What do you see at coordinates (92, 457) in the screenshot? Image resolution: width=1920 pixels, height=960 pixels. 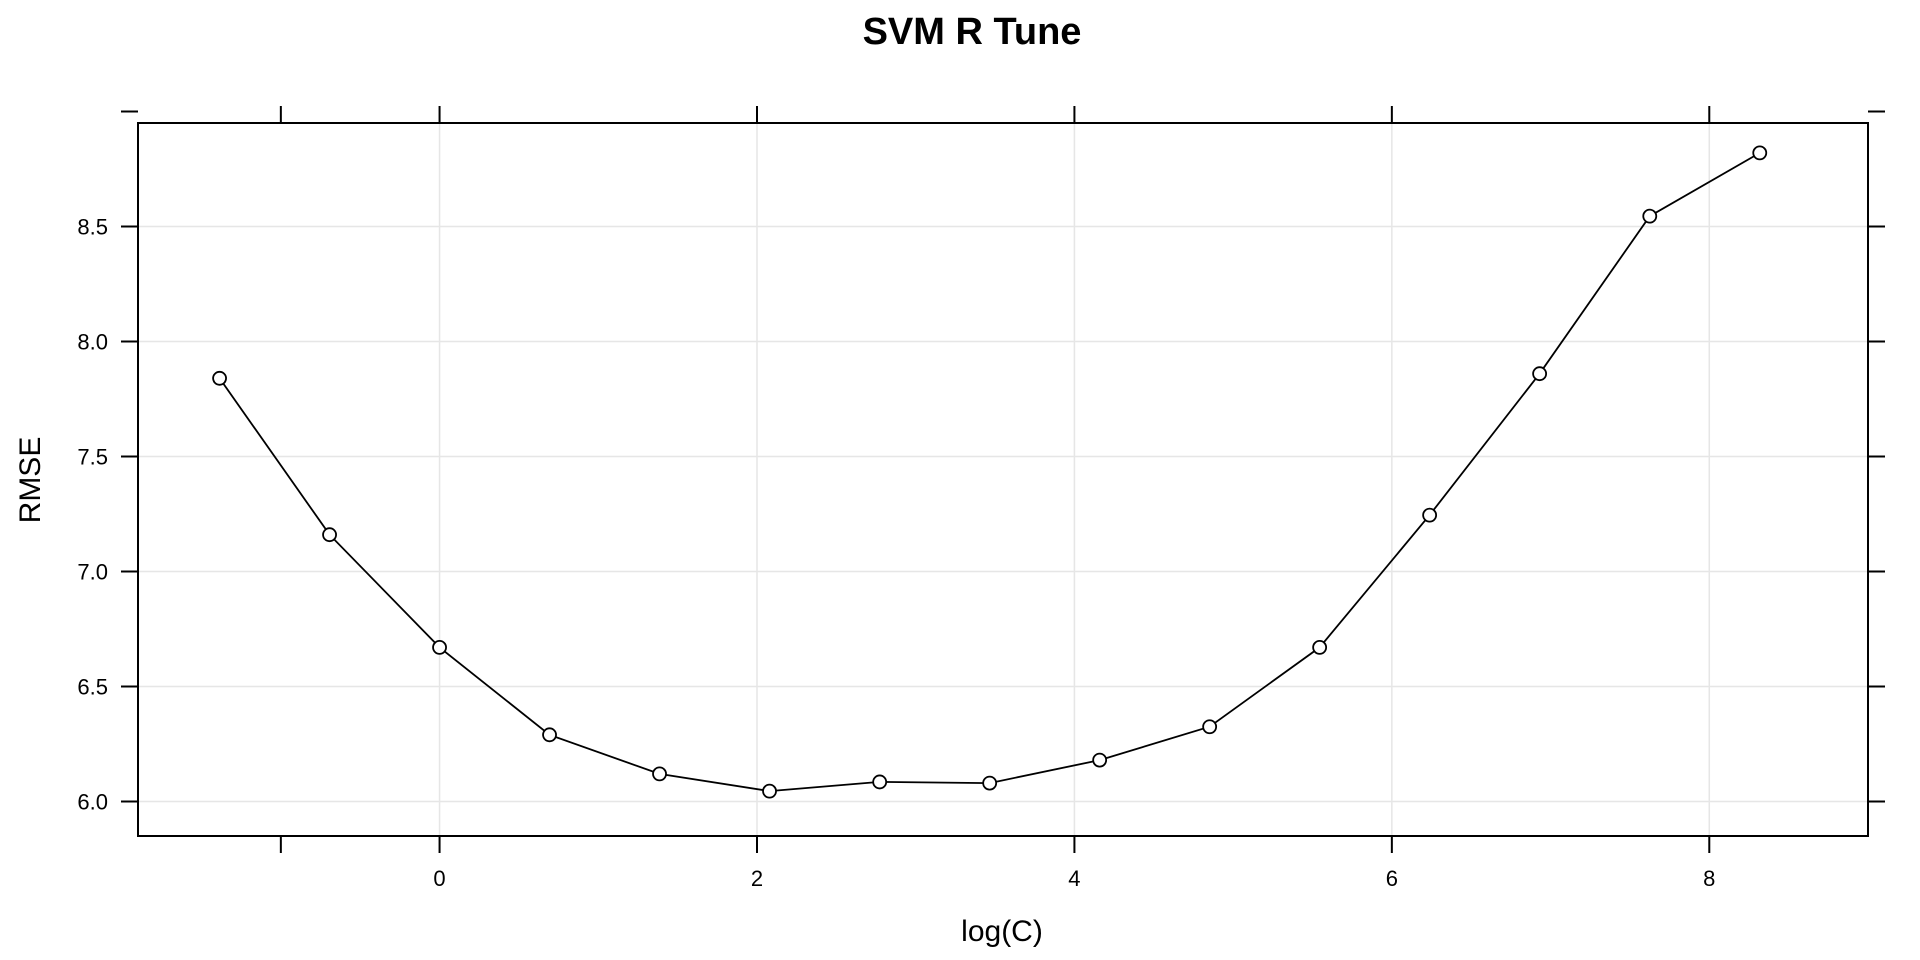 I see `y-tick-label: 7.5` at bounding box center [92, 457].